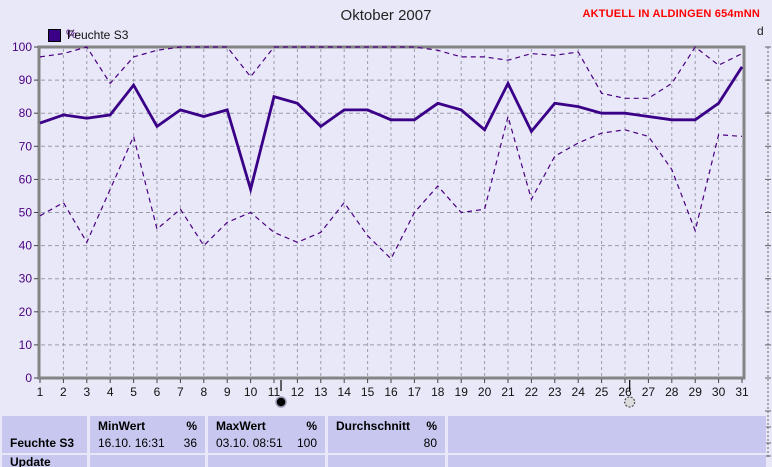 The width and height of the screenshot is (772, 467). What do you see at coordinates (86, 392) in the screenshot?
I see `x-tick-label: 3` at bounding box center [86, 392].